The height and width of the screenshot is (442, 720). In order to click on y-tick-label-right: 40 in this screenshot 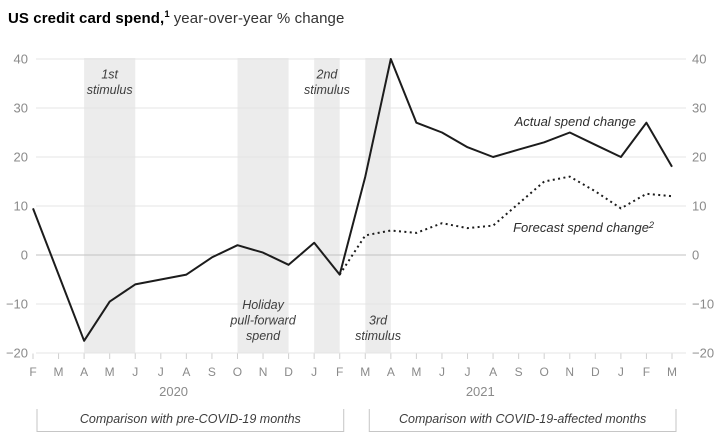, I will do `click(699, 59)`.